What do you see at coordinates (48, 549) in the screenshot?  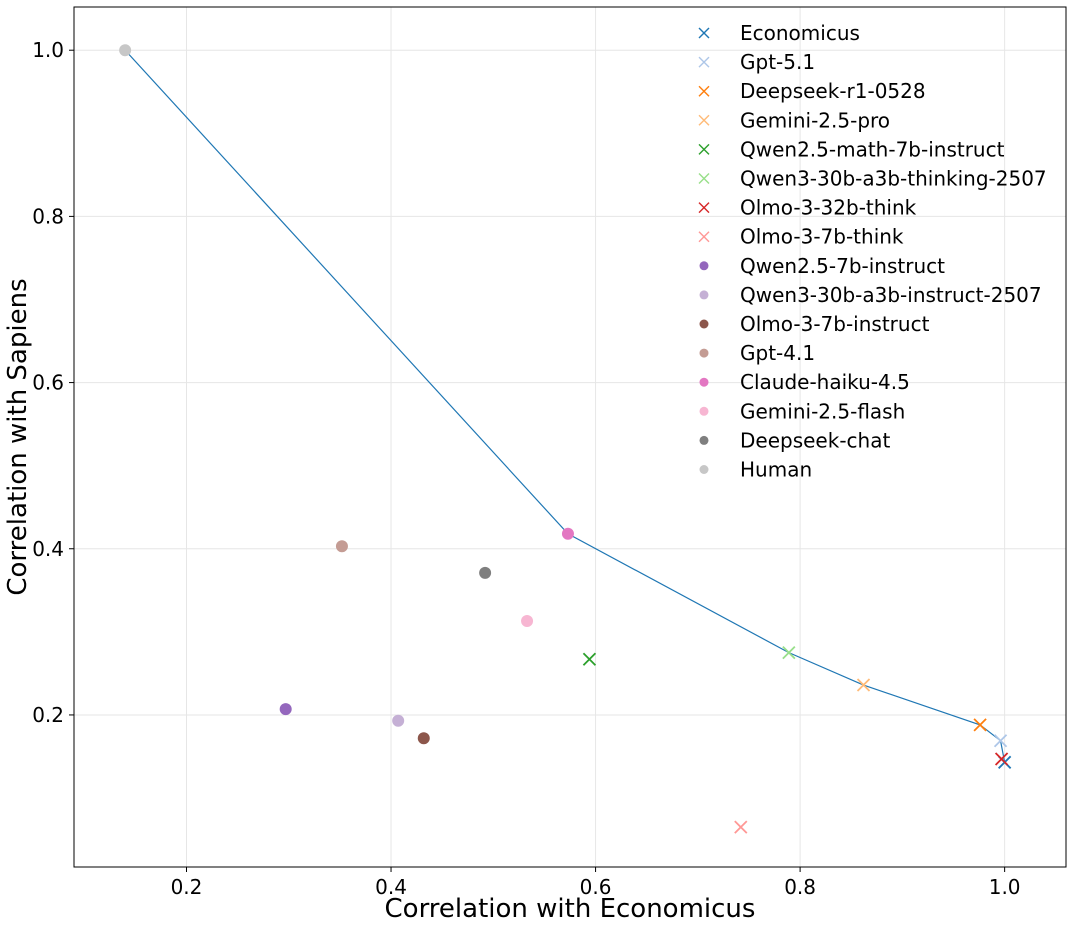 I see `y-tick-label: 0.4` at bounding box center [48, 549].